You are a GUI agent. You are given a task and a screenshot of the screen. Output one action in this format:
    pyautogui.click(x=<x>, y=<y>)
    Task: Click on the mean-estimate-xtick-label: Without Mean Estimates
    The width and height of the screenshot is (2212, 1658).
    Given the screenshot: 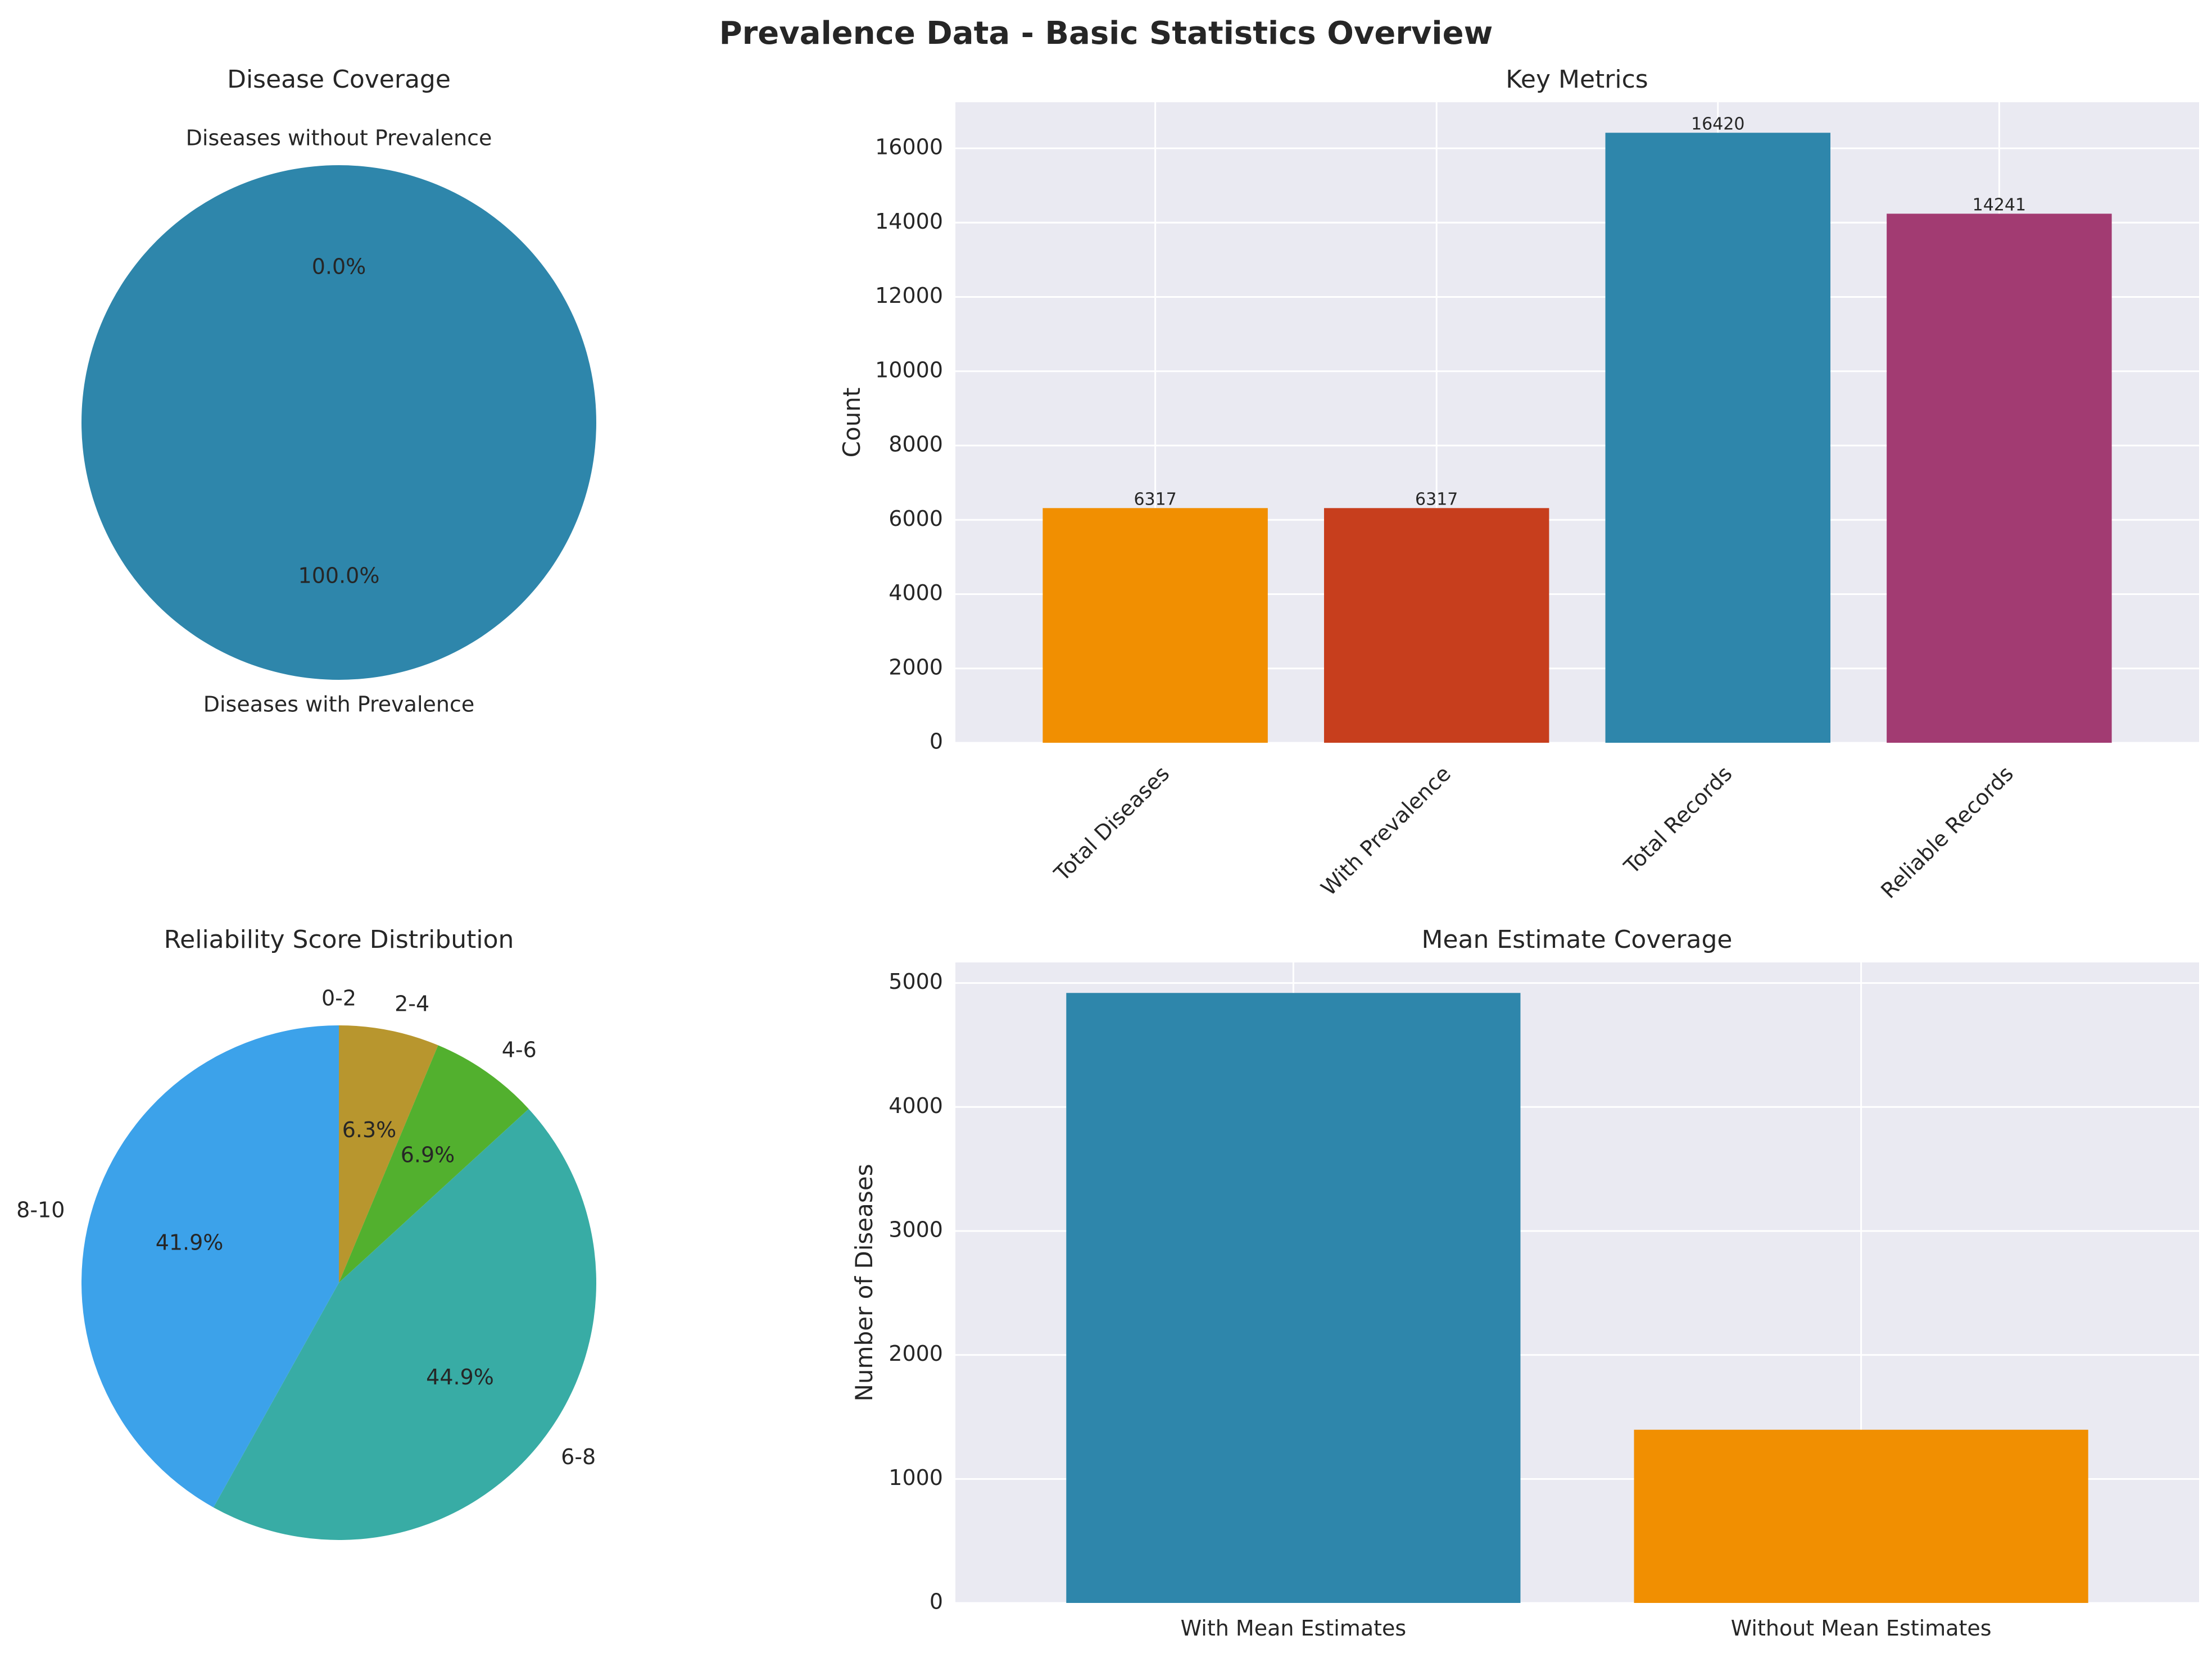 What is the action you would take?
    pyautogui.click(x=1862, y=1628)
    